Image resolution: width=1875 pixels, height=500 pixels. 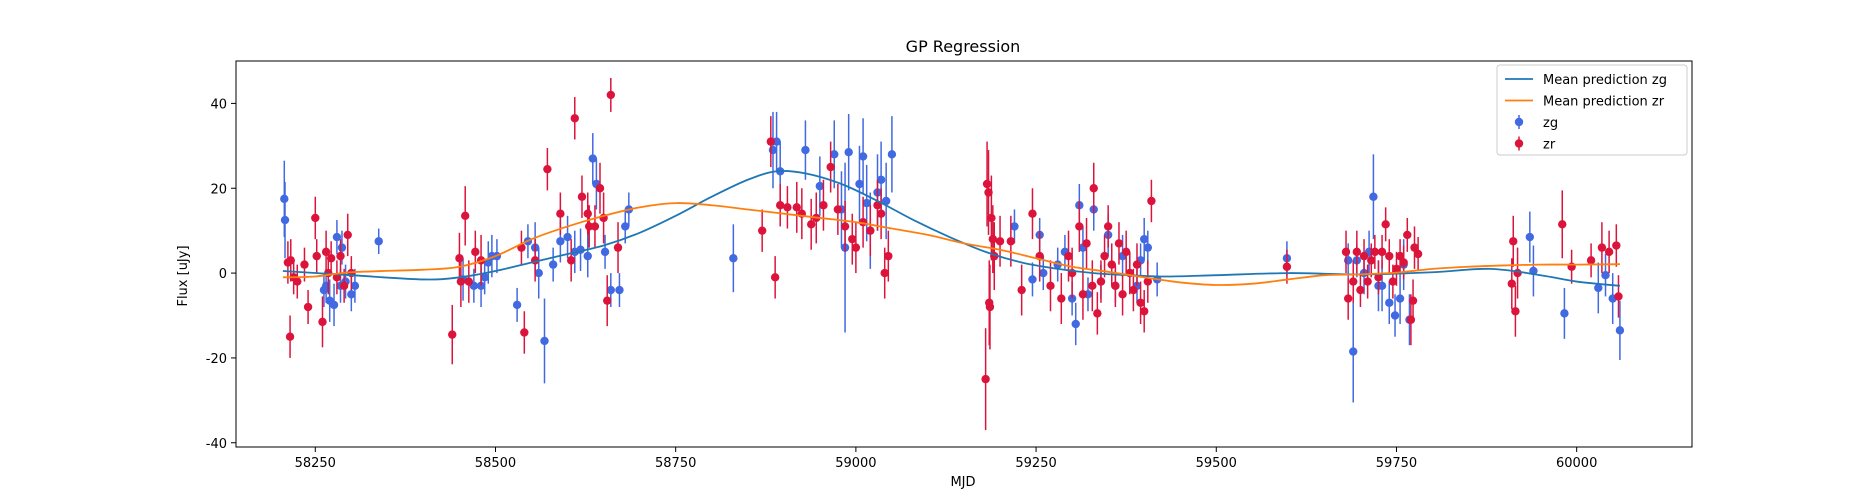 What do you see at coordinates (675, 463) in the screenshot?
I see `x-tick-label: 58750` at bounding box center [675, 463].